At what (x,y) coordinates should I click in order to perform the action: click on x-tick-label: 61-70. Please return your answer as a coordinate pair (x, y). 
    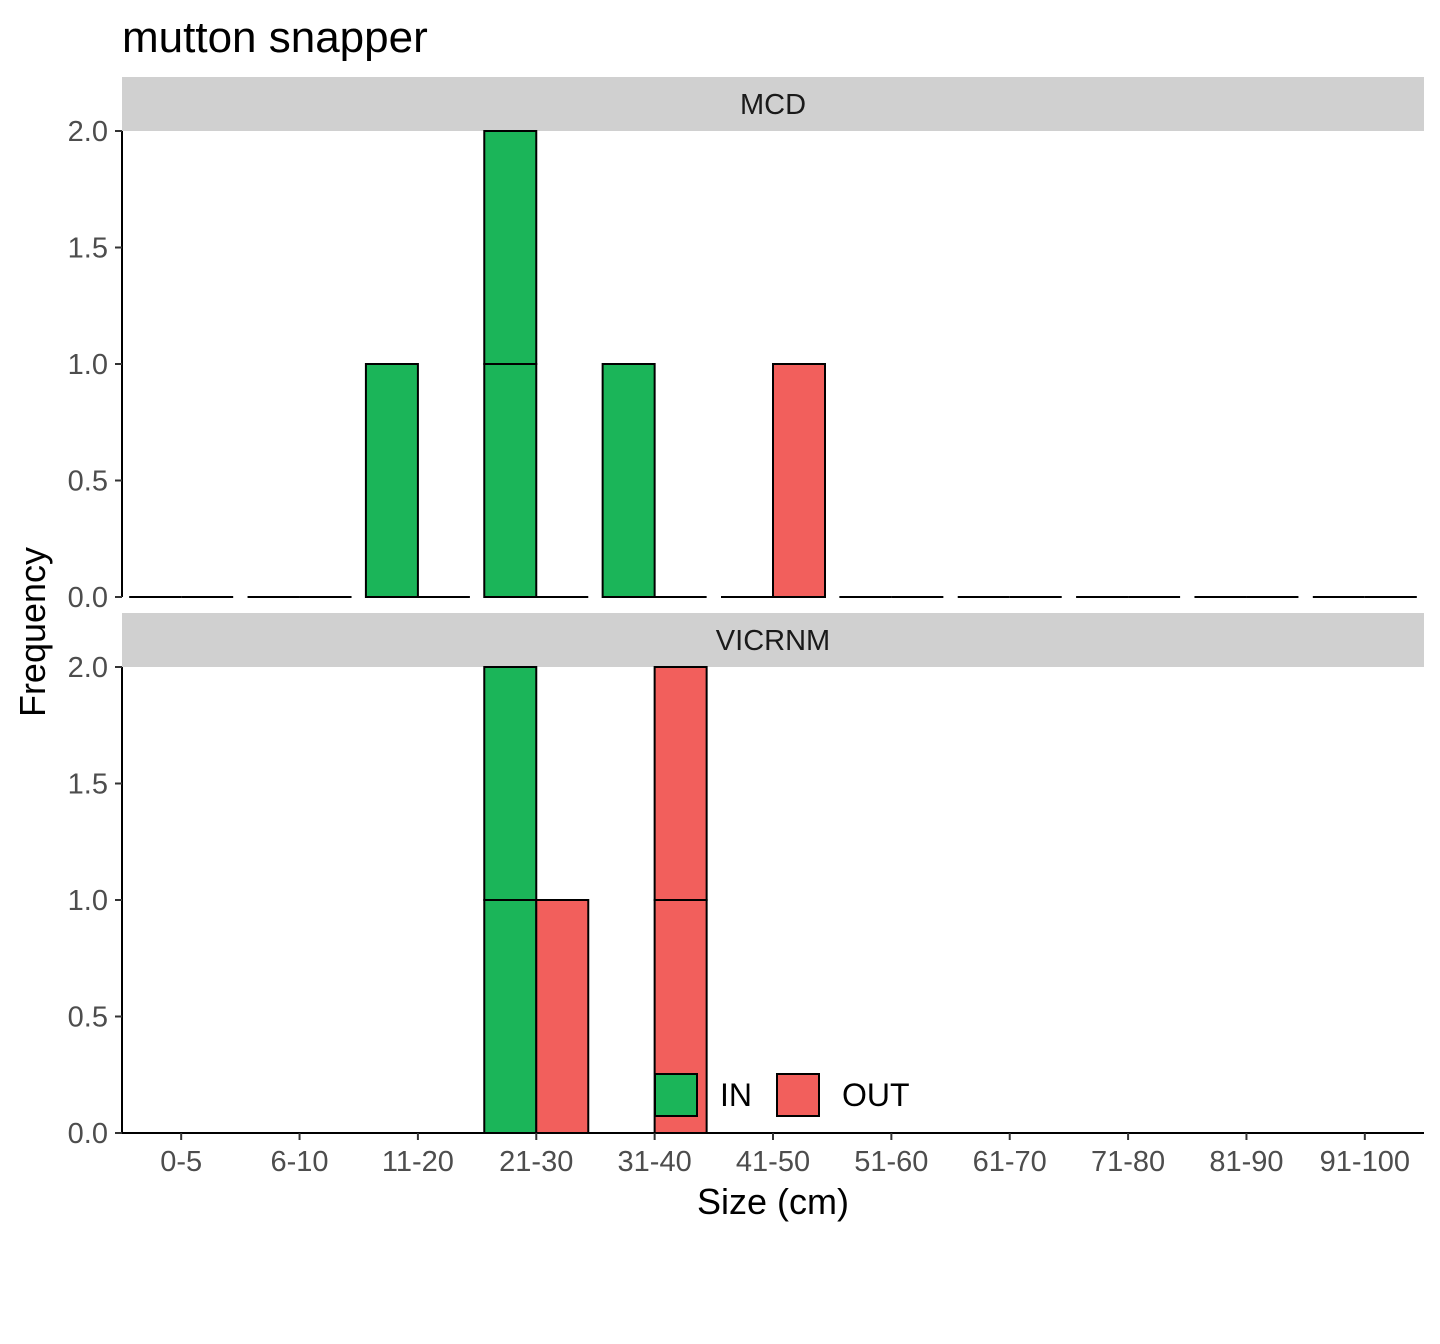
    Looking at the image, I should click on (1010, 1162).